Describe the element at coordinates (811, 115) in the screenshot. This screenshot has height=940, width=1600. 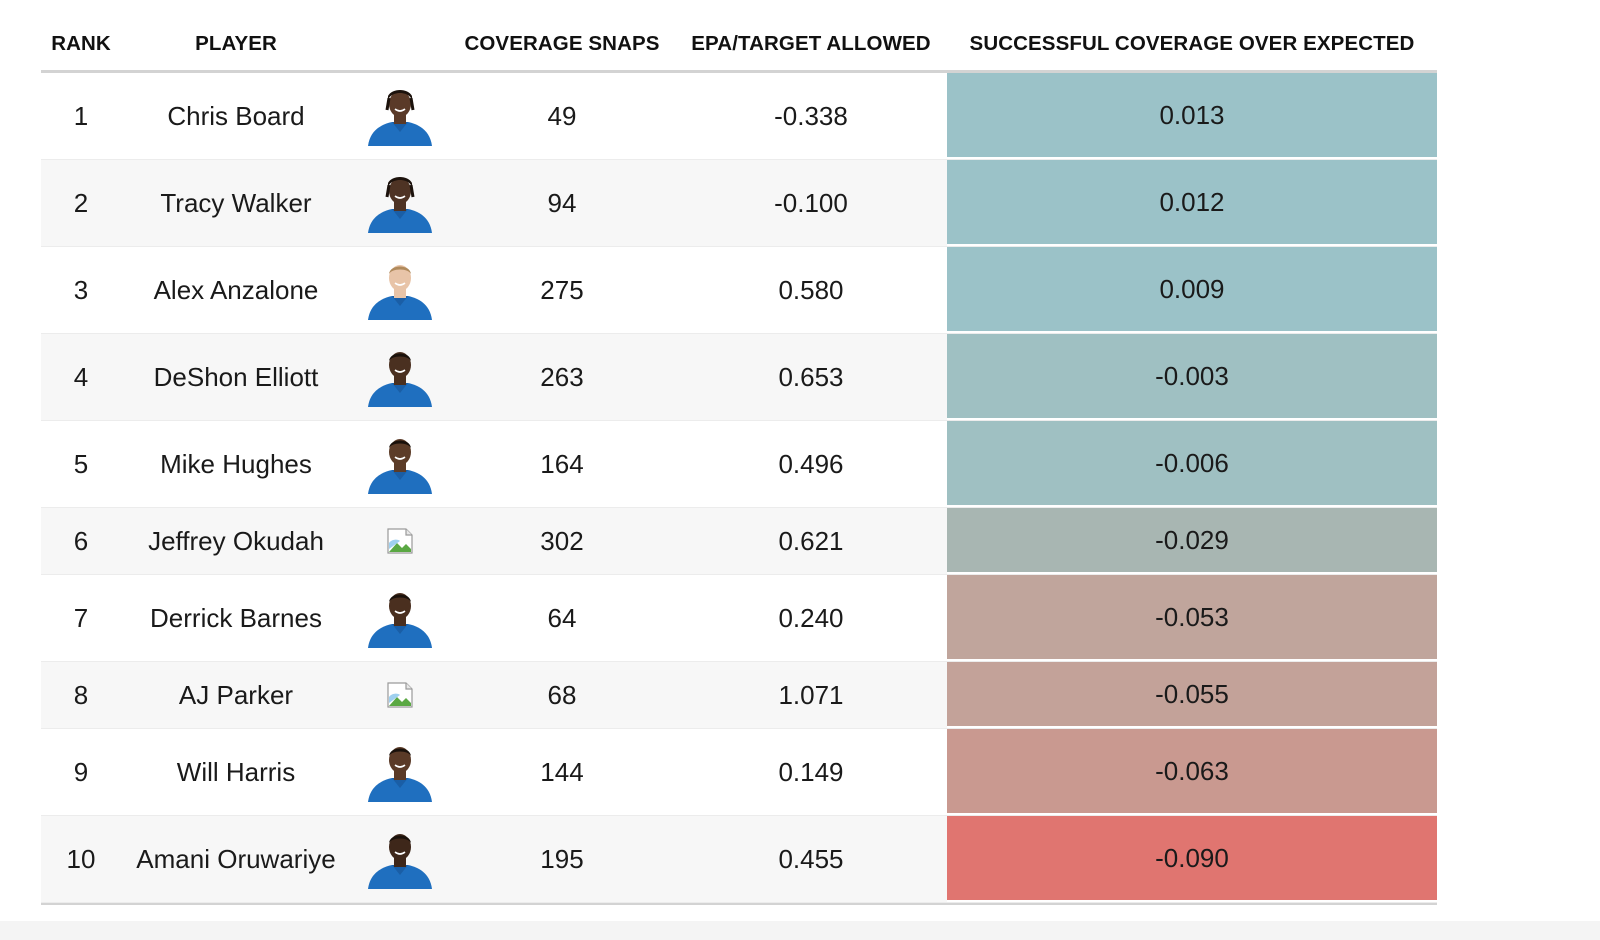
I see `epa-target-allowed-cell: -0.338` at that location.